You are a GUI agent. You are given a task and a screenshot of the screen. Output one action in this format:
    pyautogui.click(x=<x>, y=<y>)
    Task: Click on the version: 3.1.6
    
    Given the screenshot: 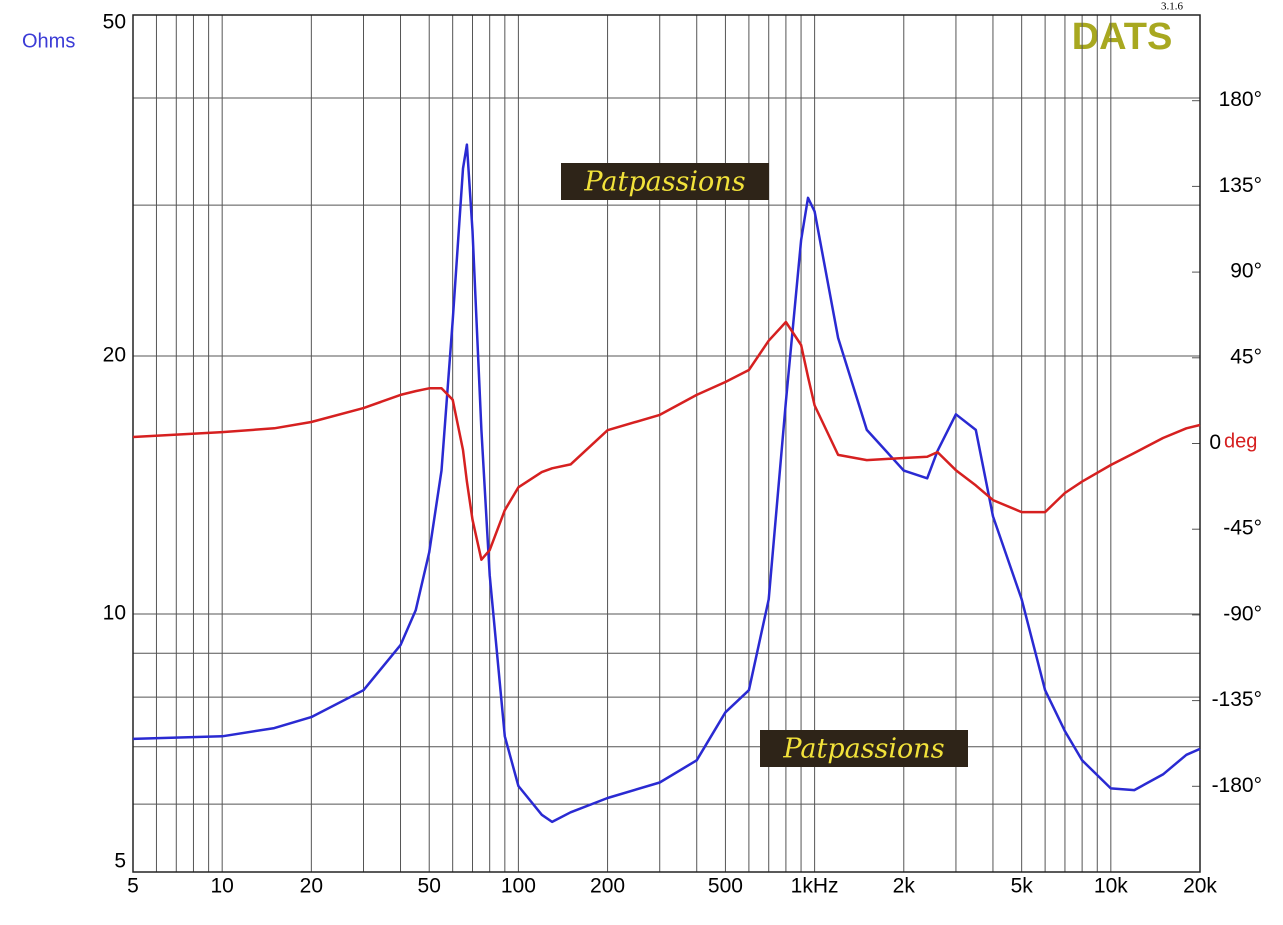 What is the action you would take?
    pyautogui.click(x=1172, y=7)
    